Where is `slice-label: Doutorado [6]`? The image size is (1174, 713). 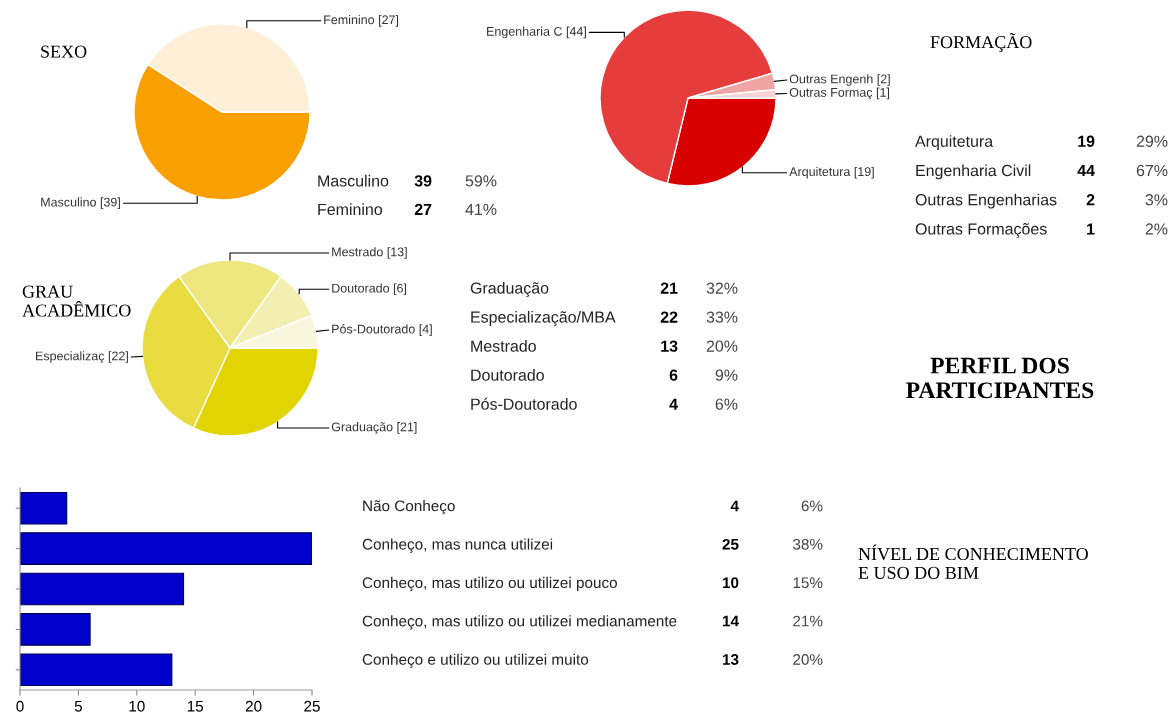
slice-label: Doutorado [6] is located at coordinates (369, 289).